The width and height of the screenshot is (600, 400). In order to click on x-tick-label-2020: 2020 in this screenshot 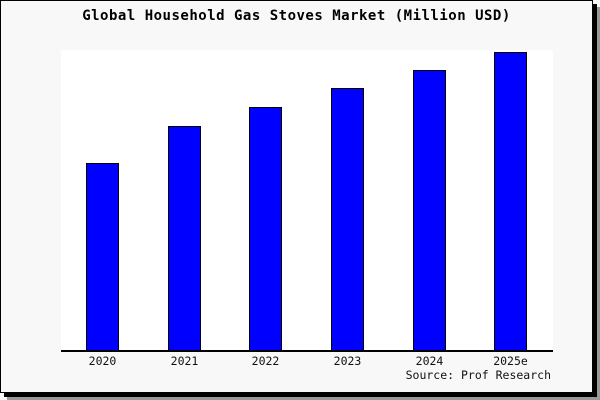, I will do `click(102, 361)`.